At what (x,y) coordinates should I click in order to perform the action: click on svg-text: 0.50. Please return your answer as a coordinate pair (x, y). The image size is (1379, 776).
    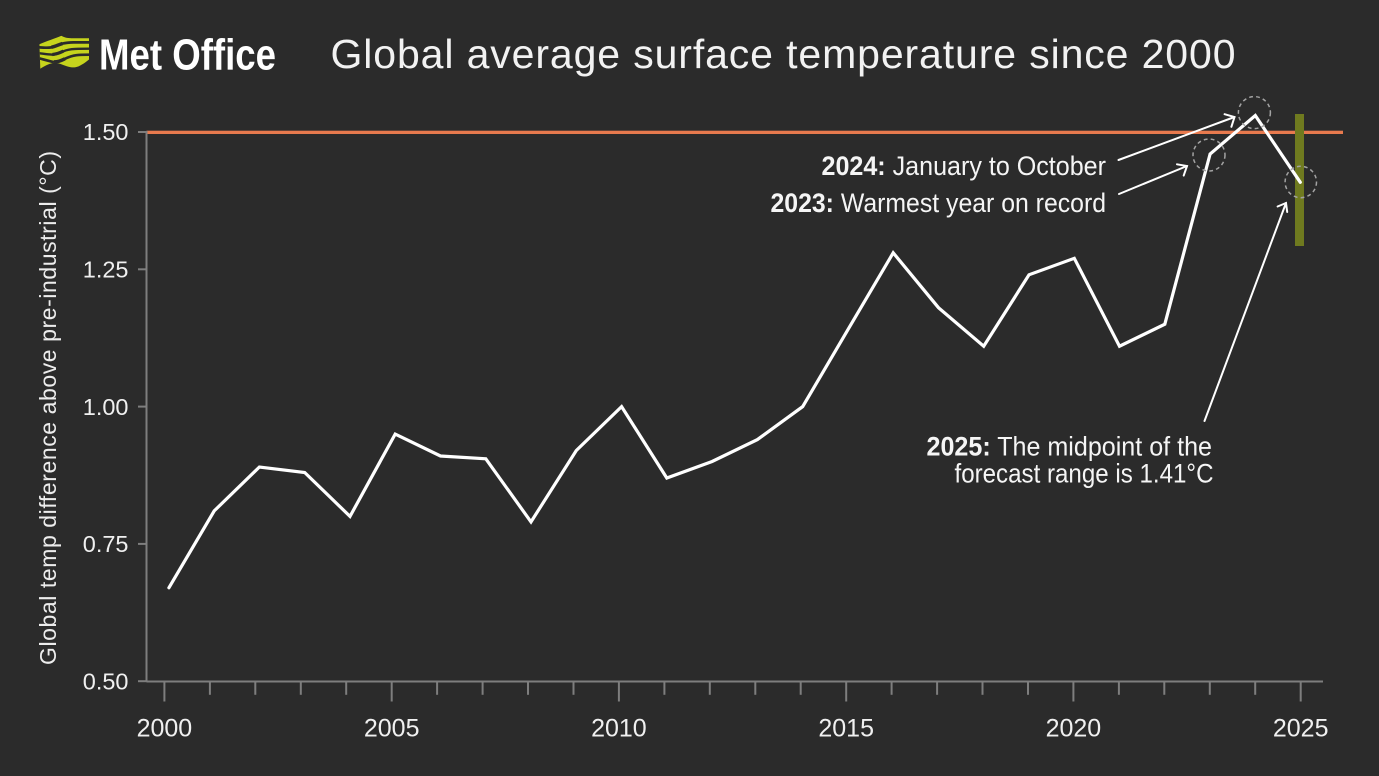
    Looking at the image, I should click on (106, 681).